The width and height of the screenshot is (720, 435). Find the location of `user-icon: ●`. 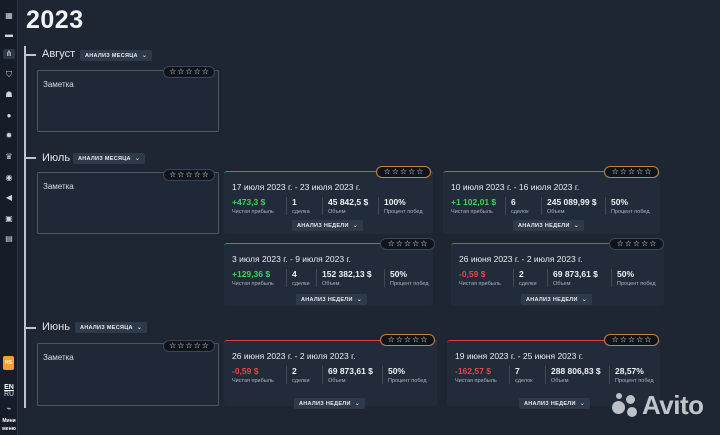

user-icon: ● is located at coordinates (9, 115).